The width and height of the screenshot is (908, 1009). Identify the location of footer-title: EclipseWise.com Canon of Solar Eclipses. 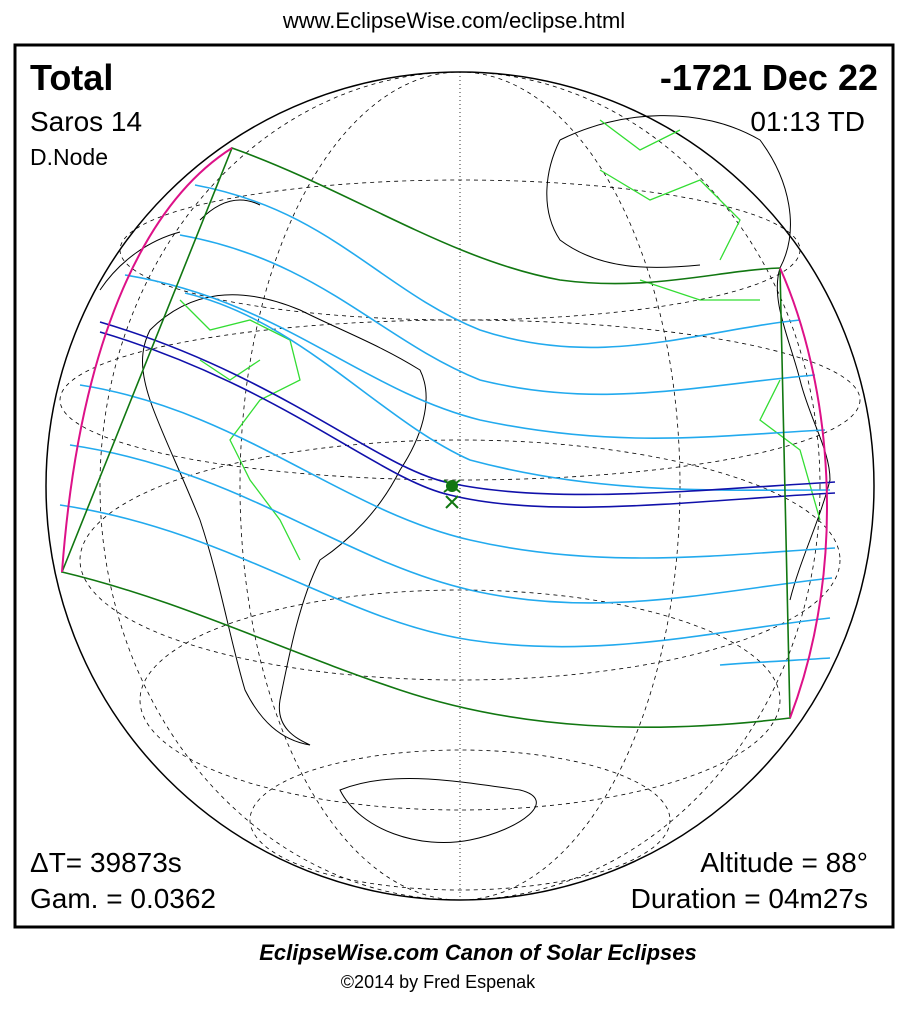
(478, 952).